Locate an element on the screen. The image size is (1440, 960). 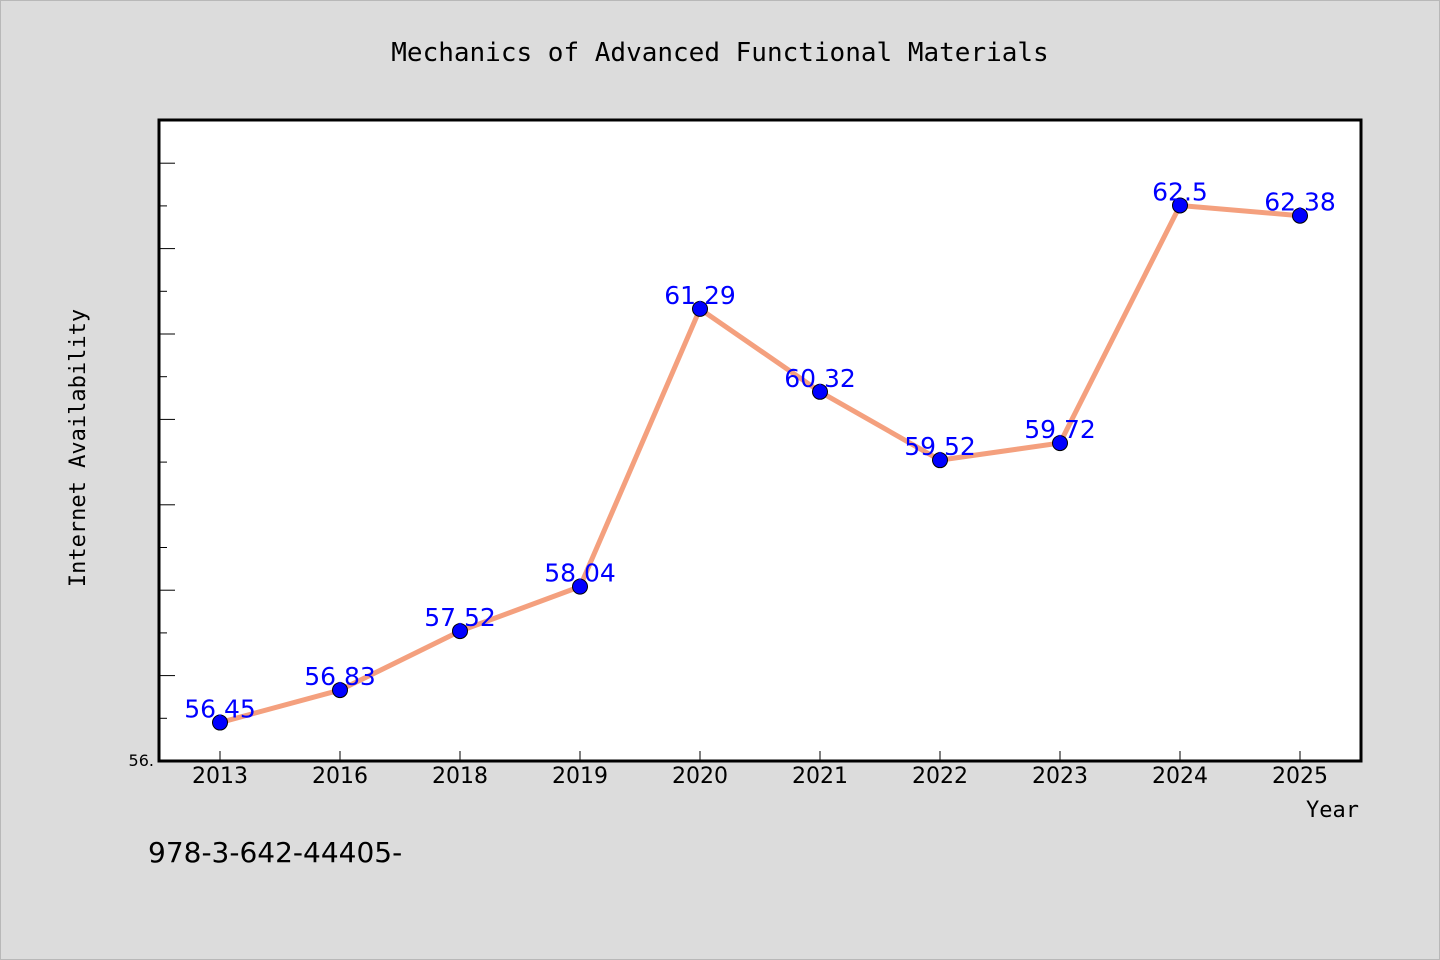
data-label: 60.32 is located at coordinates (820, 378).